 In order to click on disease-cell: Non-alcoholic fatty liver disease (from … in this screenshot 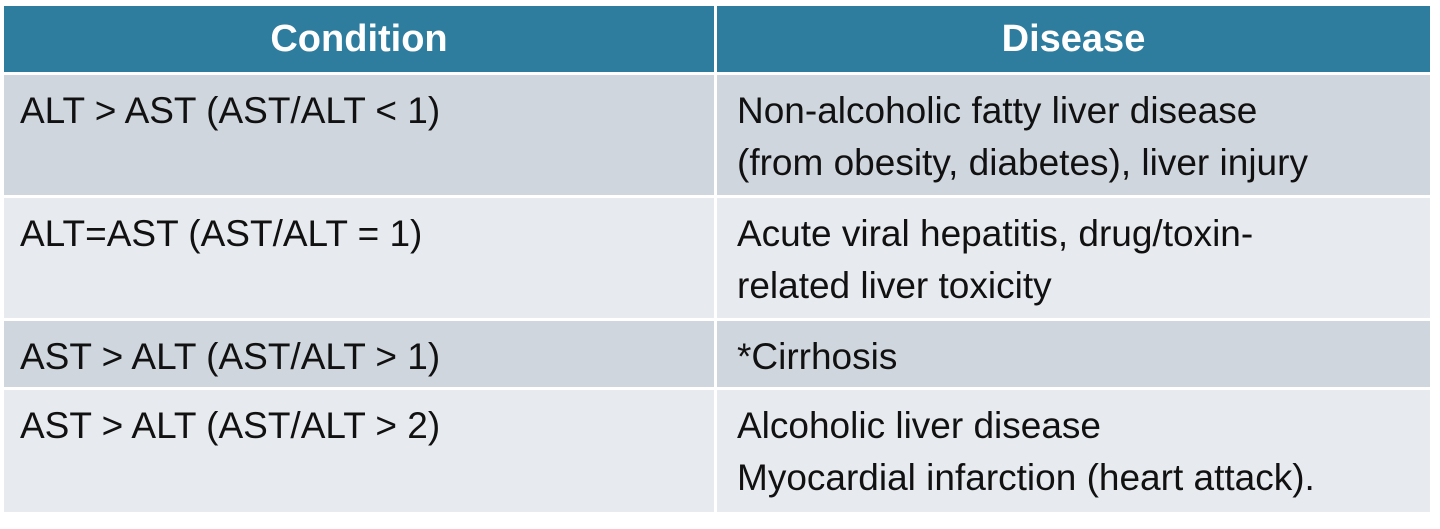, I will do `click(1073, 136)`.